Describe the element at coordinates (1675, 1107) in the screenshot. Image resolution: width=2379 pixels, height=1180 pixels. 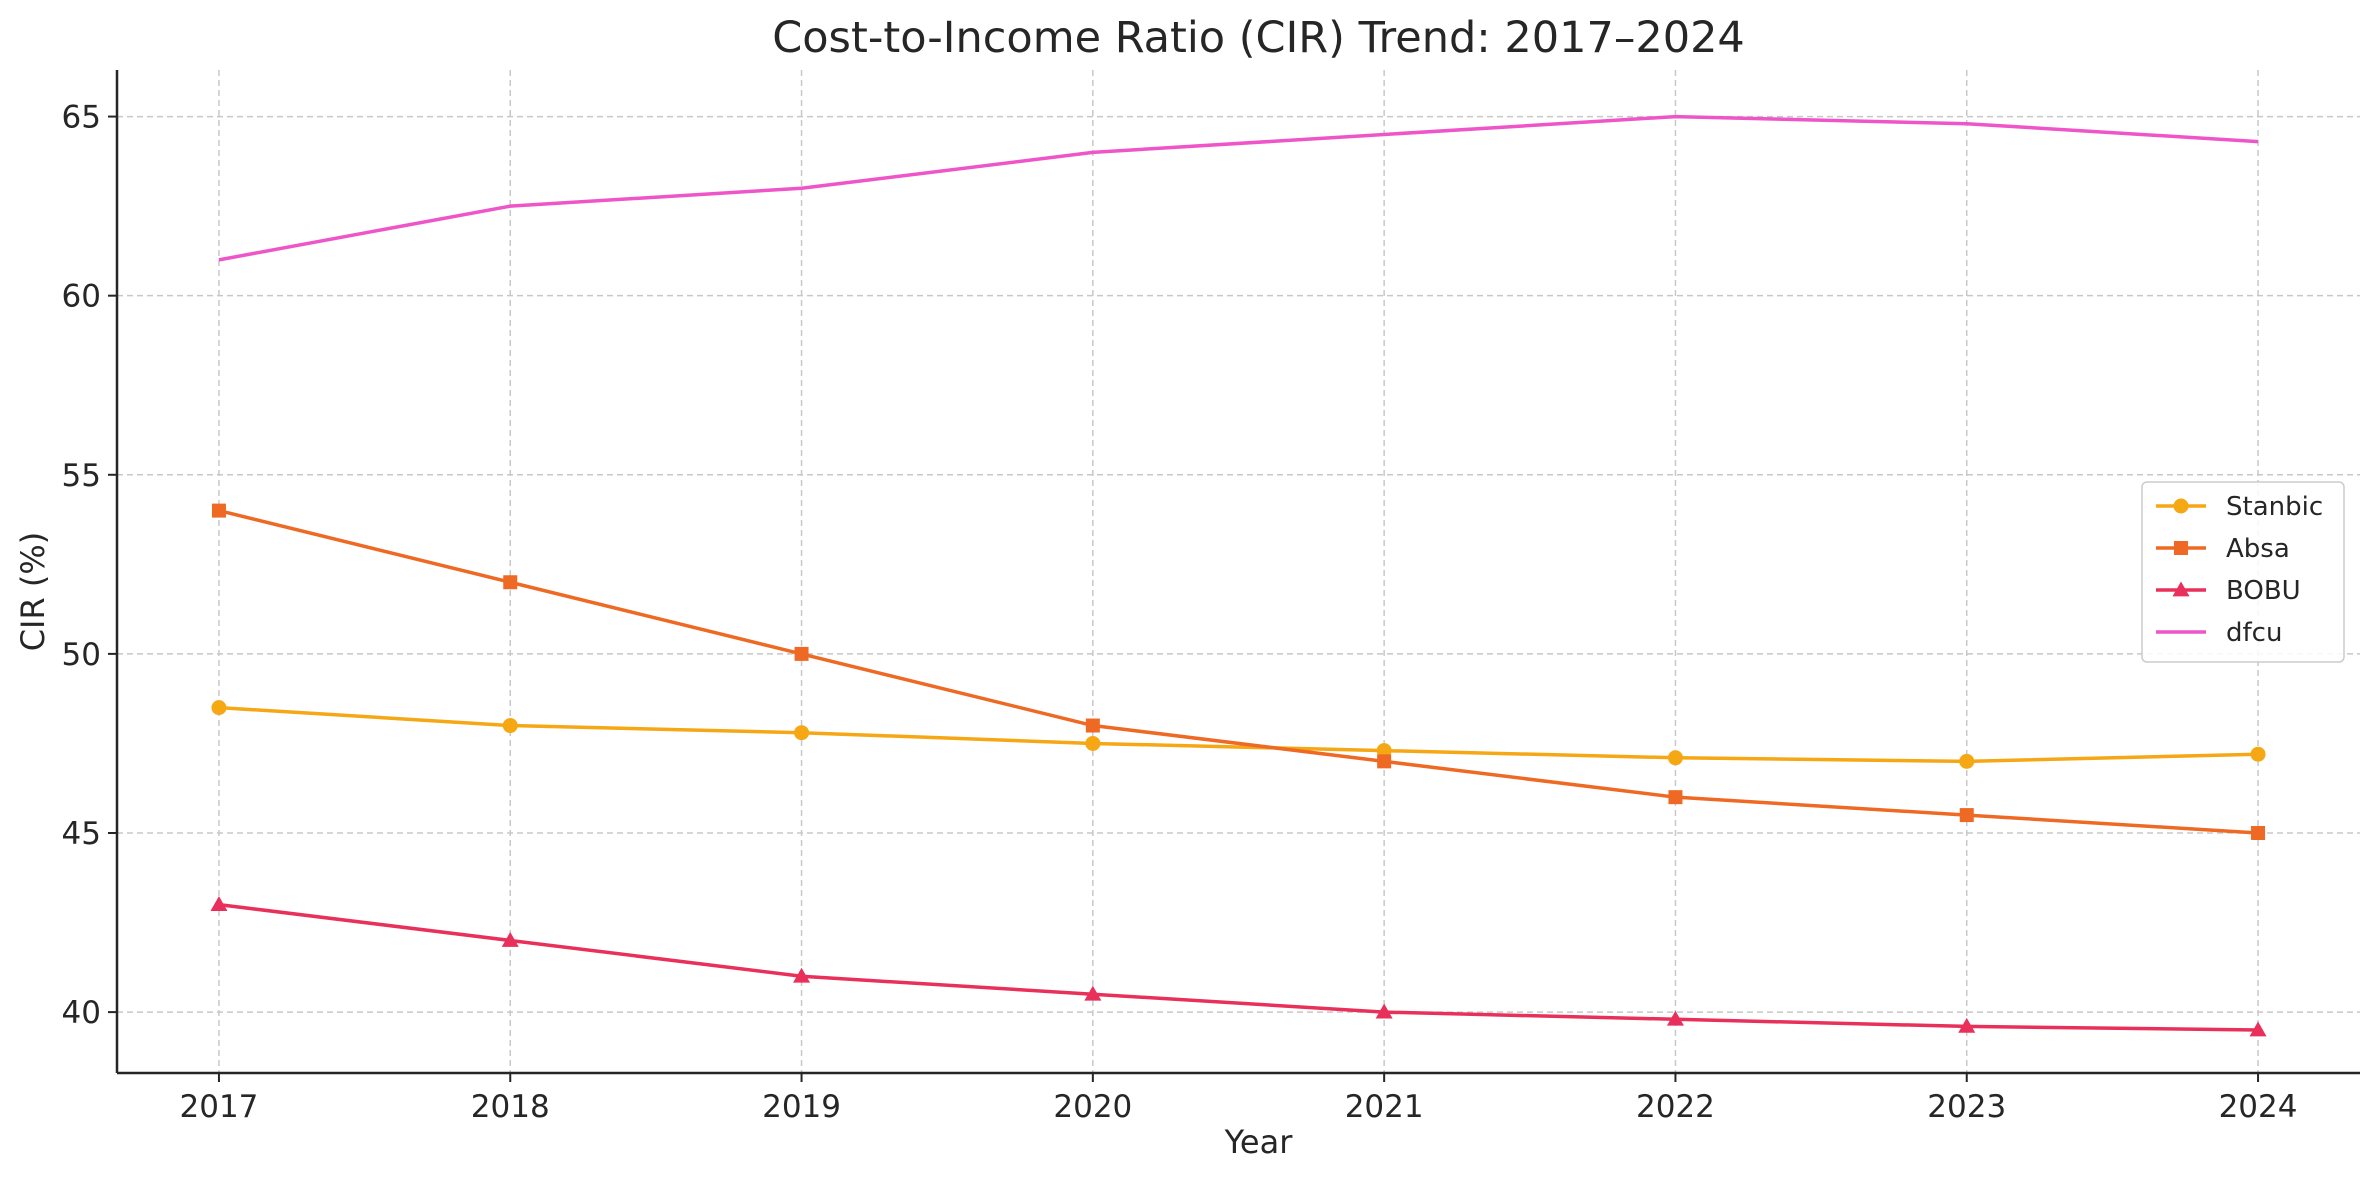
I see `x-tick-label: 2022` at that location.